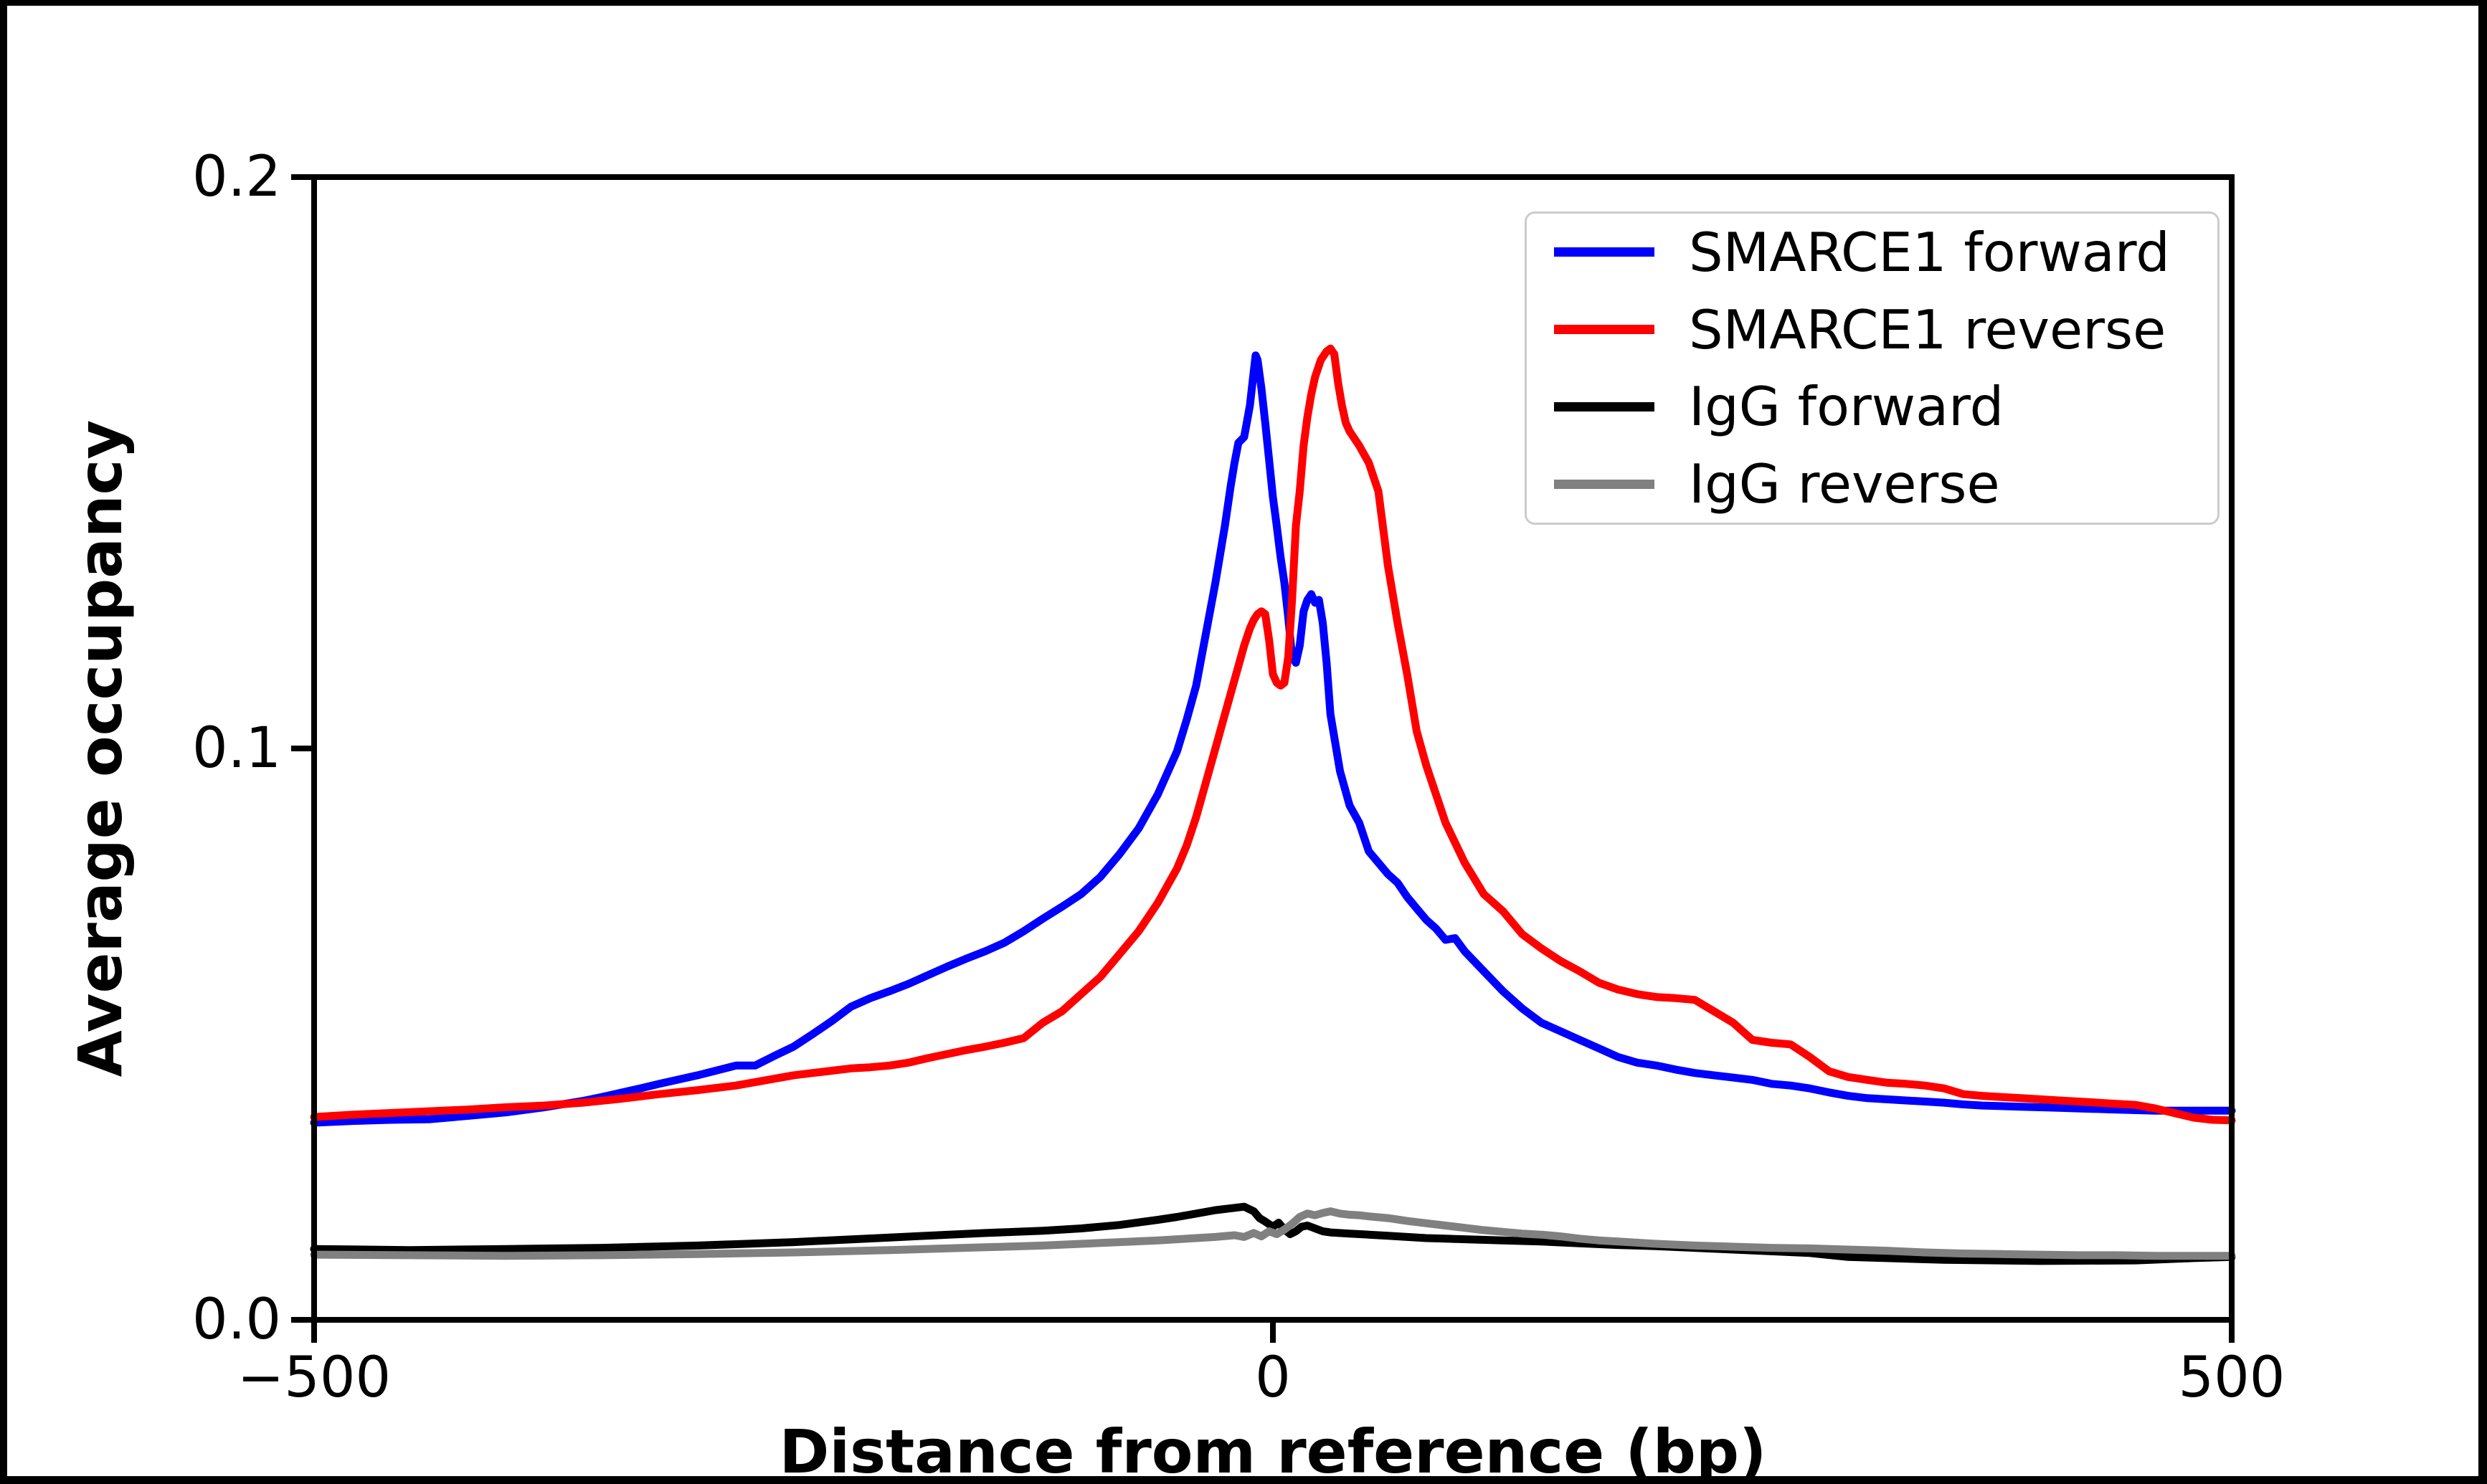 The image size is (2487, 1484). I want to click on legend-line-sample-red-icon, so click(1604, 330).